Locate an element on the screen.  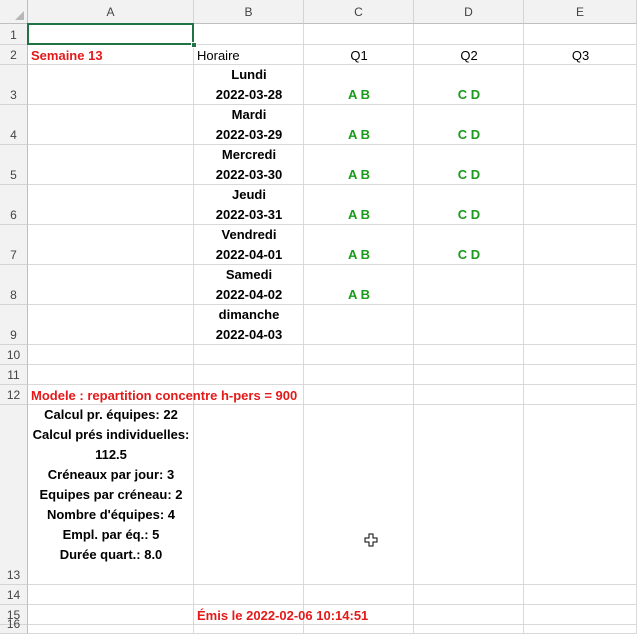
cell-a4 is located at coordinates (111, 125).